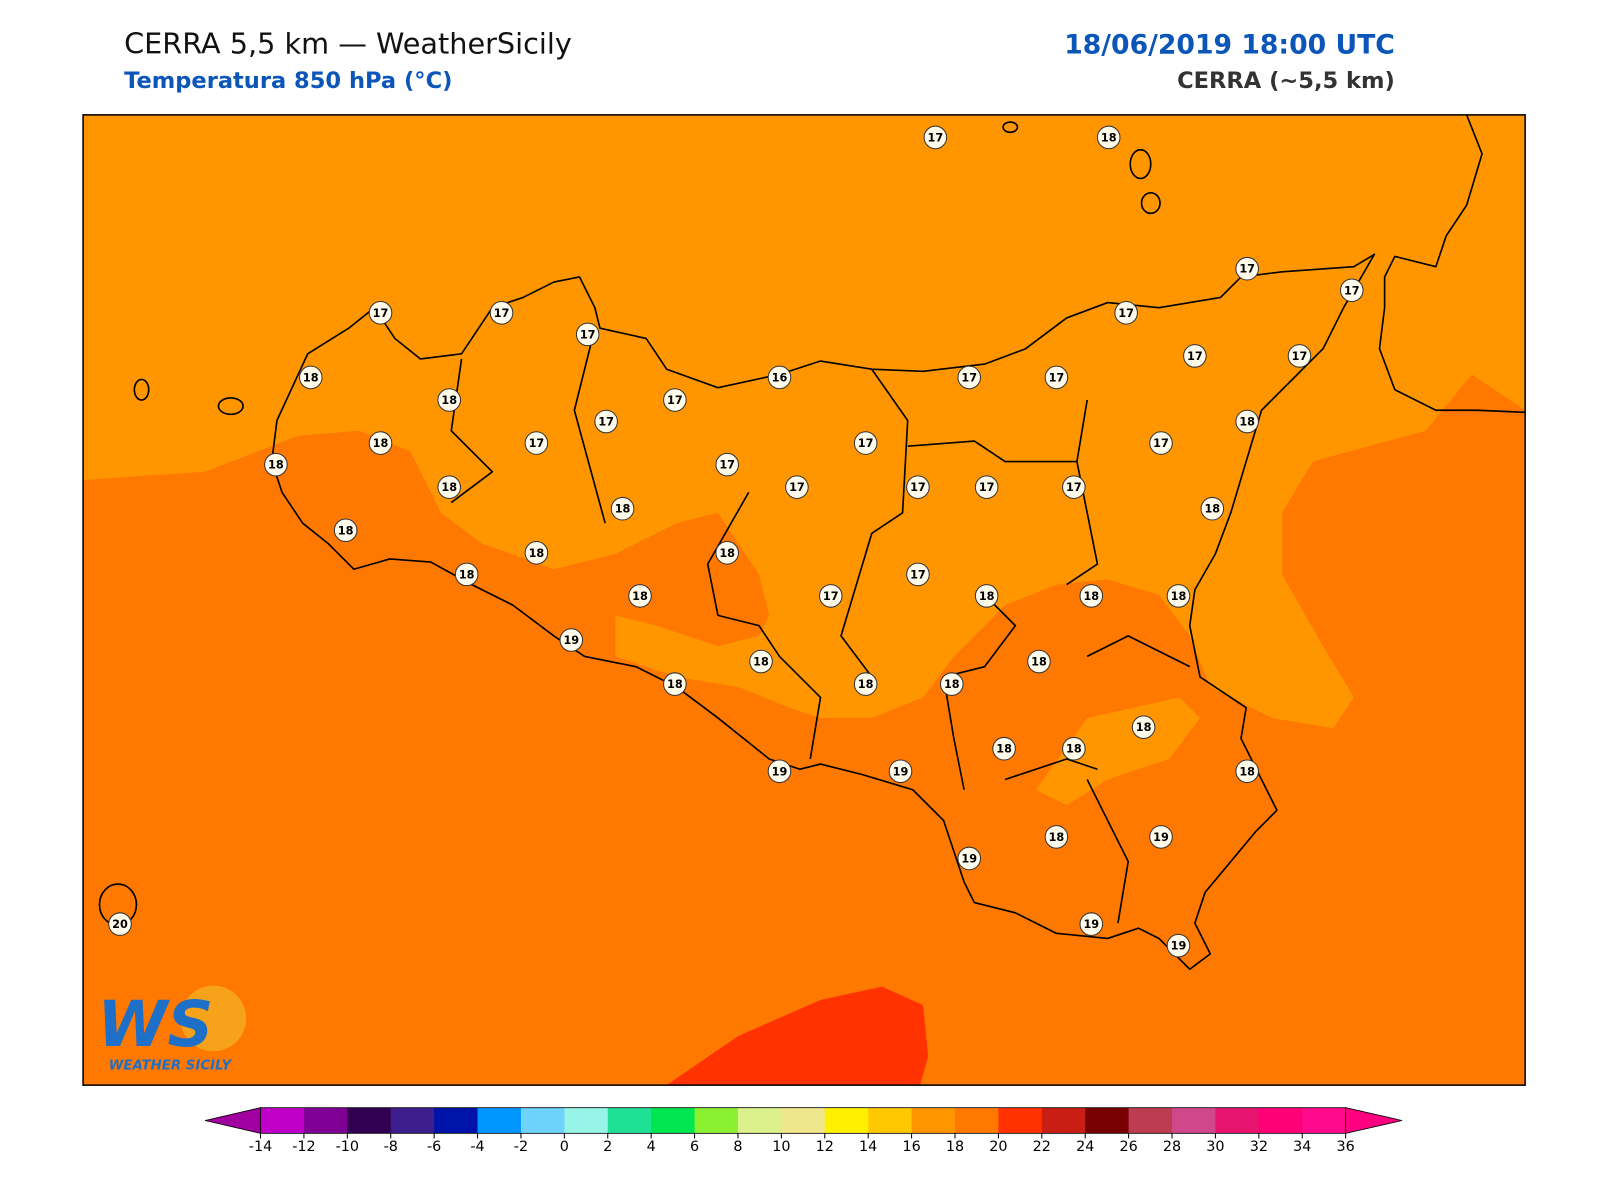 The width and height of the screenshot is (1600, 1200). I want to click on logo-mark: WS, so click(155, 1024).